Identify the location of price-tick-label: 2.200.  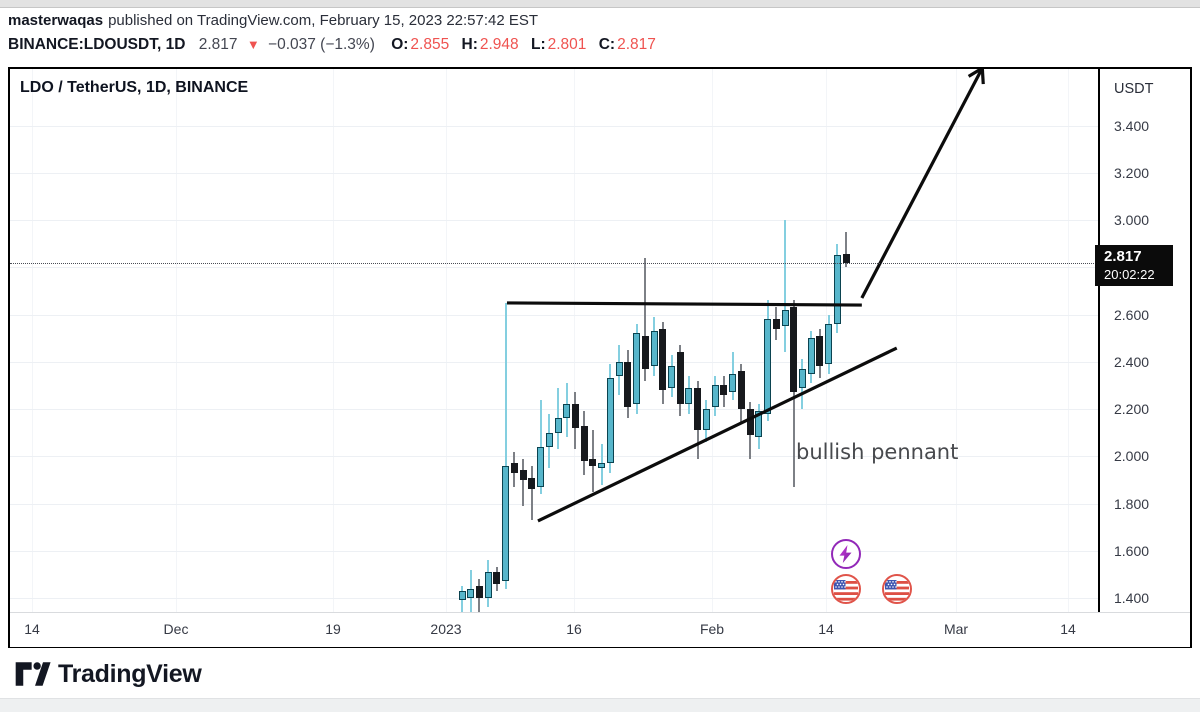
(1132, 409).